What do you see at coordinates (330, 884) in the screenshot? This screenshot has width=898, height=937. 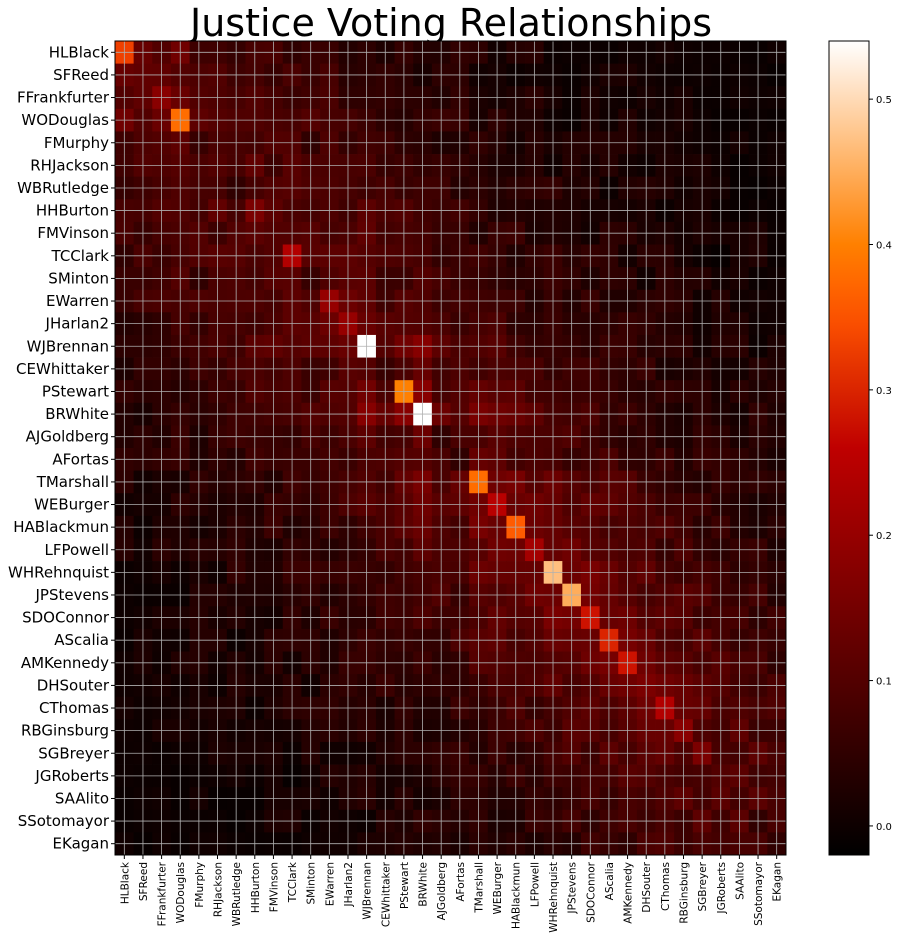 I see `x-tick-label: EWarren` at bounding box center [330, 884].